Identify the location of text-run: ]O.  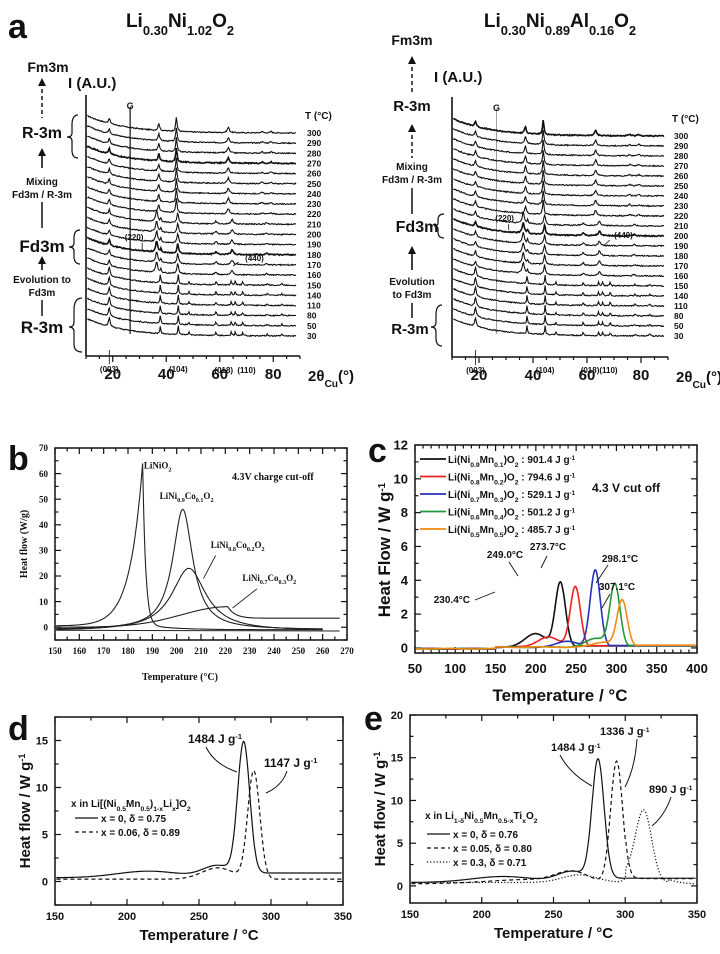
(181, 804).